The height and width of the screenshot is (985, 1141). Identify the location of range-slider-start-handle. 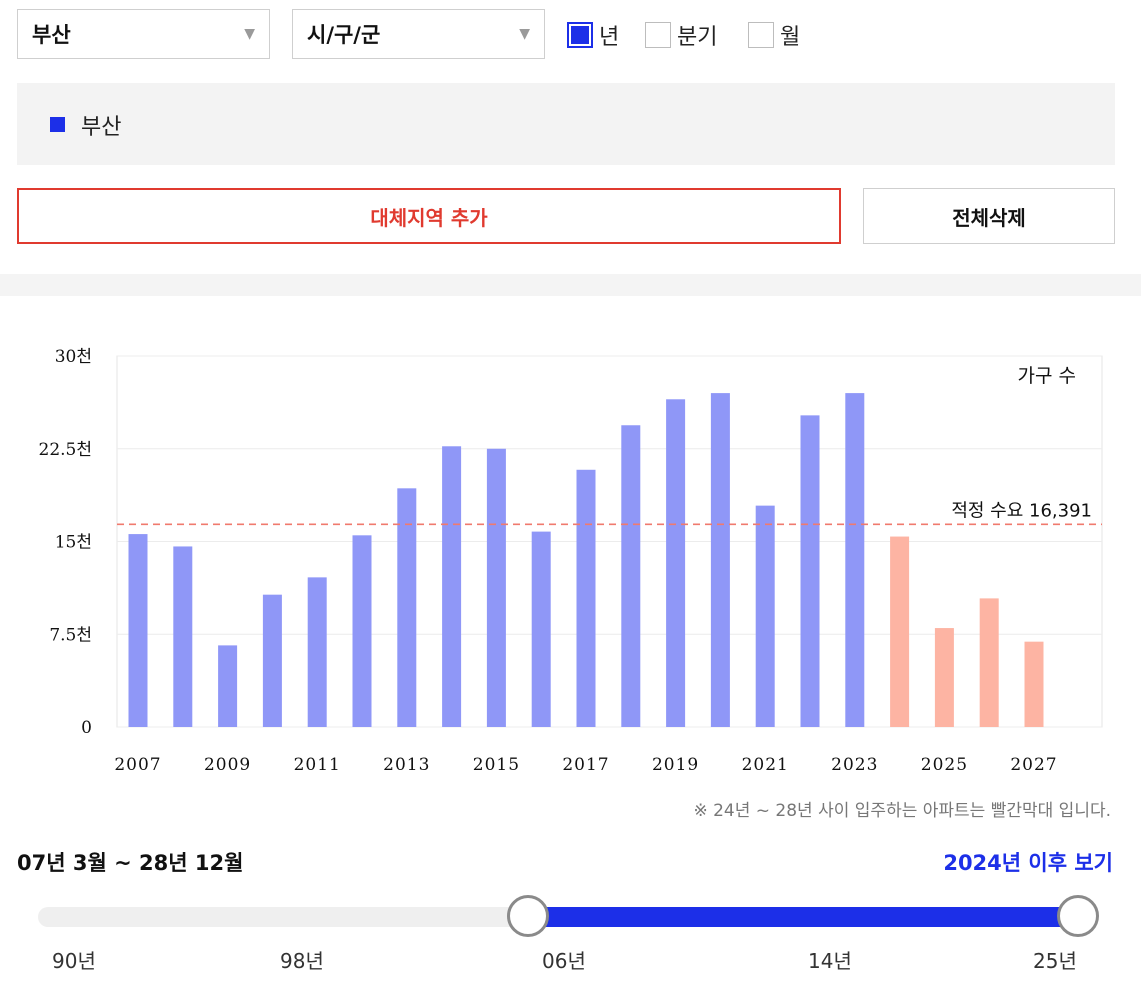
(528, 916).